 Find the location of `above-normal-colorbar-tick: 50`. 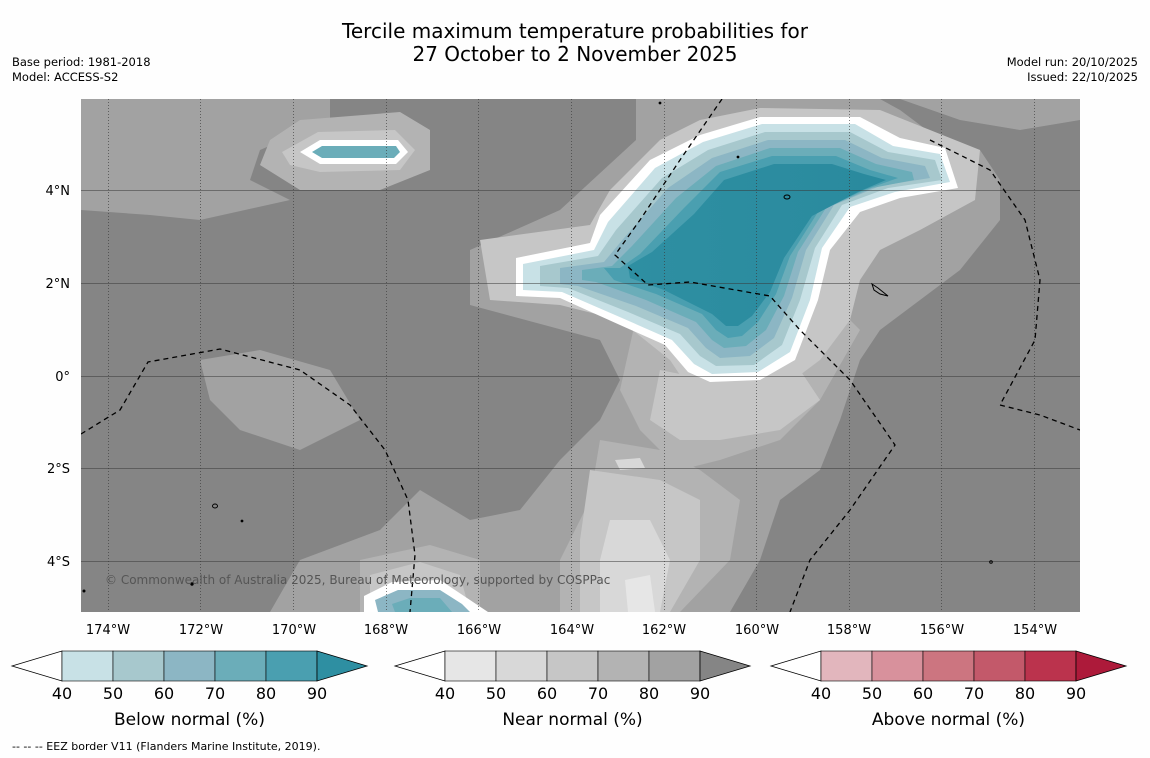

above-normal-colorbar-tick: 50 is located at coordinates (872, 693).